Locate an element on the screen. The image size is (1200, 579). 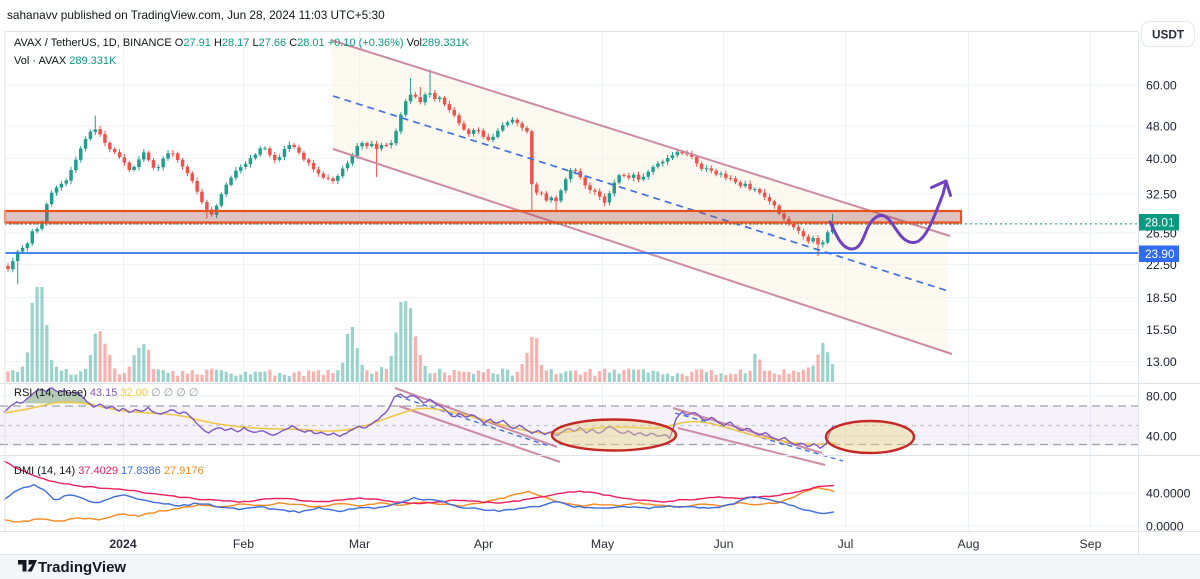
svg-text: 13.00 is located at coordinates (1161, 362).